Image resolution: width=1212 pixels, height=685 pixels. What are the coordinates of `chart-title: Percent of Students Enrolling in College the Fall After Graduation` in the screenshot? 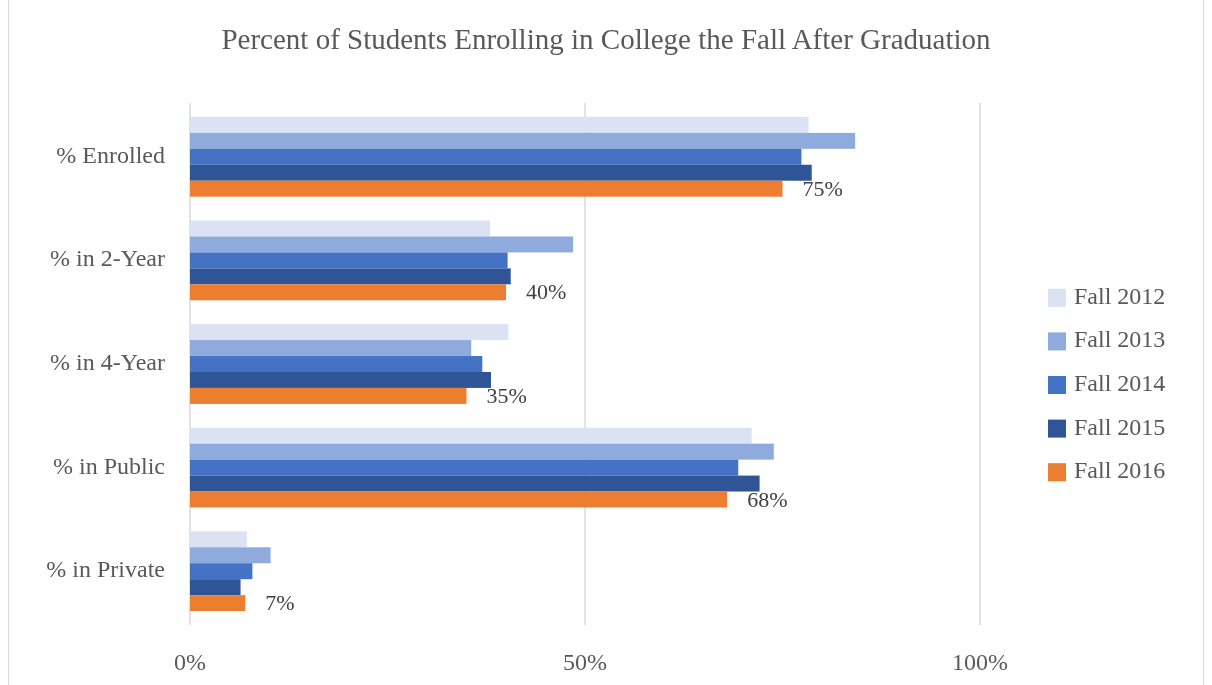 It's located at (606, 38).